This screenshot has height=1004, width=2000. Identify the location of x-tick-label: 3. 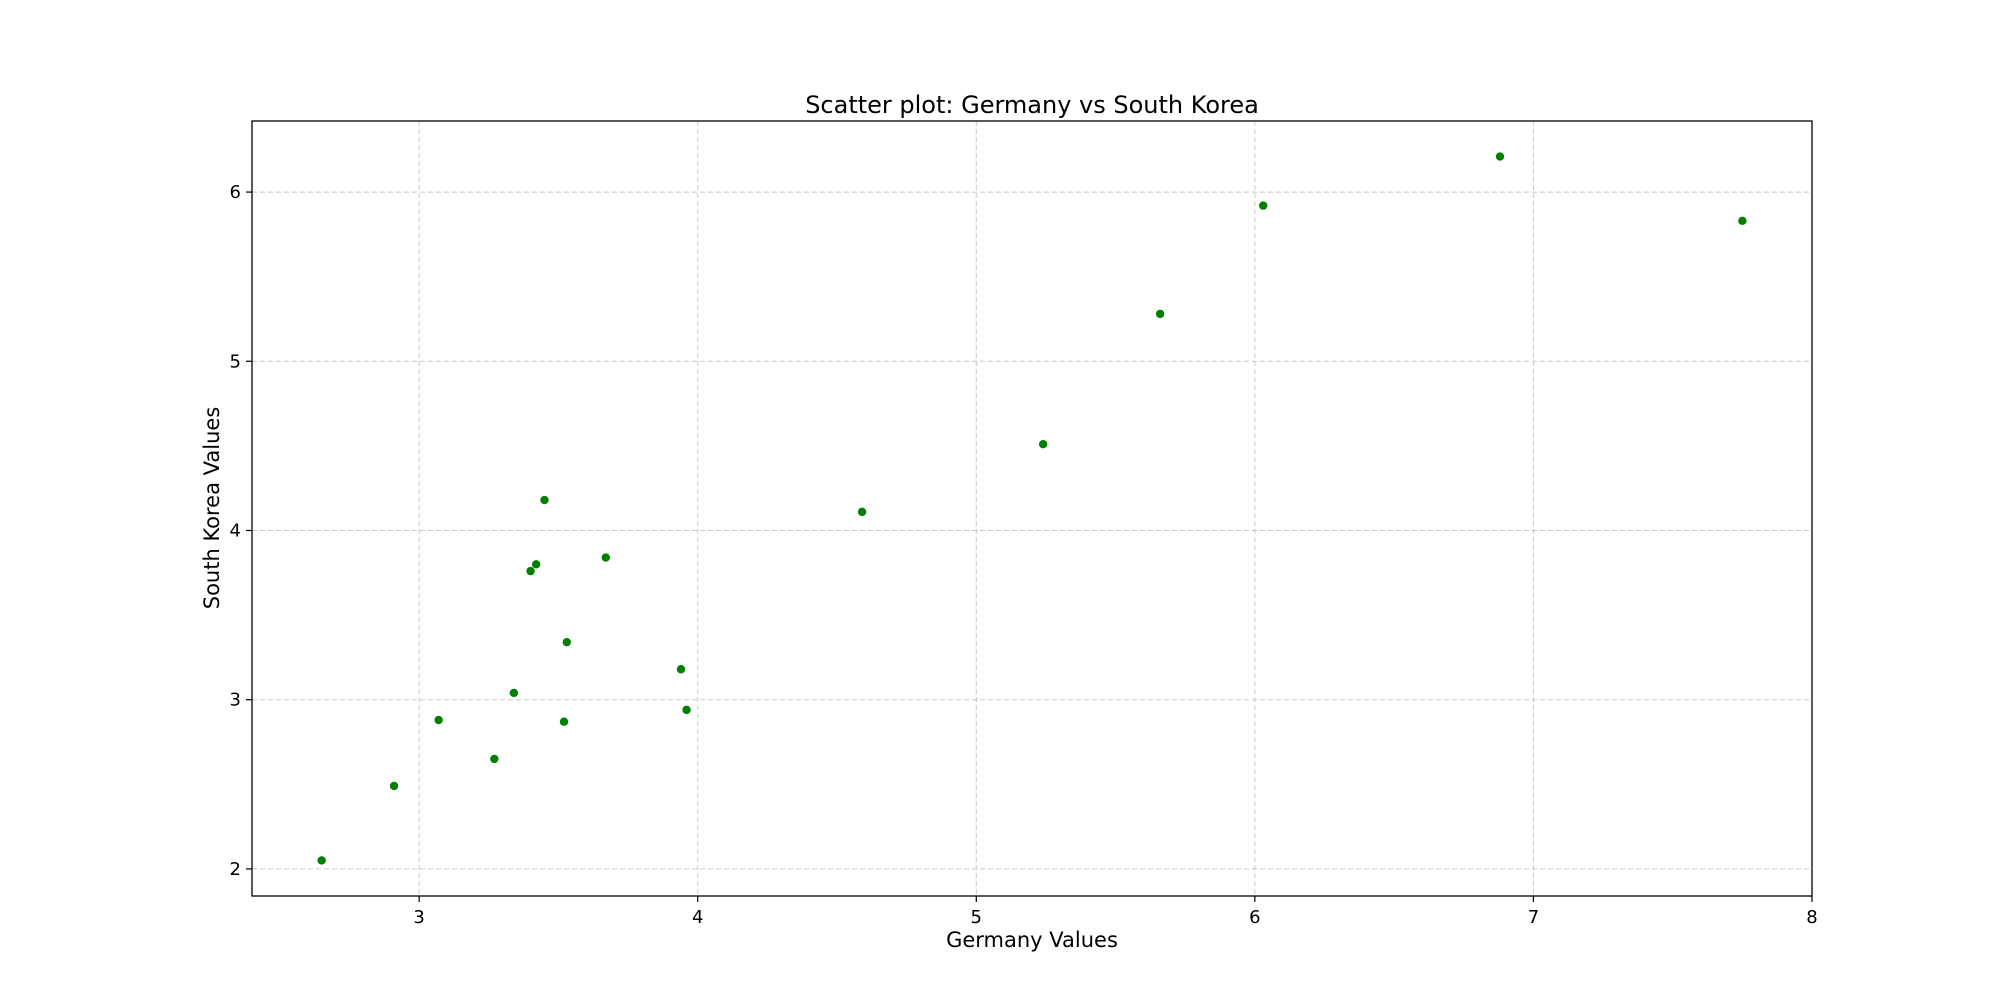
(418, 917).